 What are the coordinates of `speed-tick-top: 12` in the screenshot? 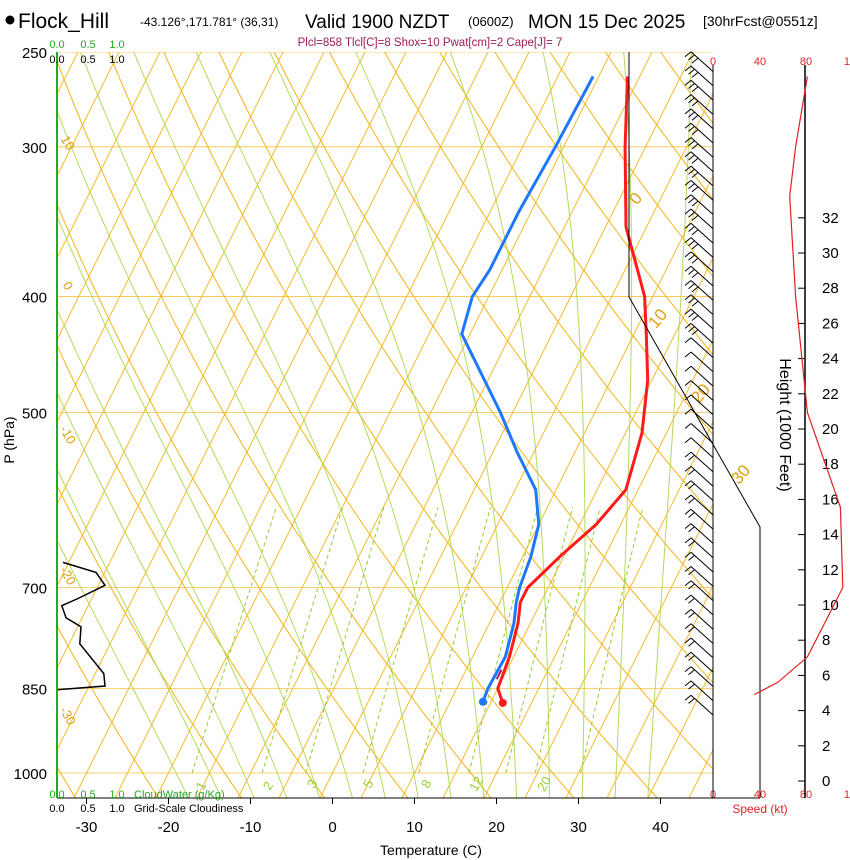 It's located at (847, 62).